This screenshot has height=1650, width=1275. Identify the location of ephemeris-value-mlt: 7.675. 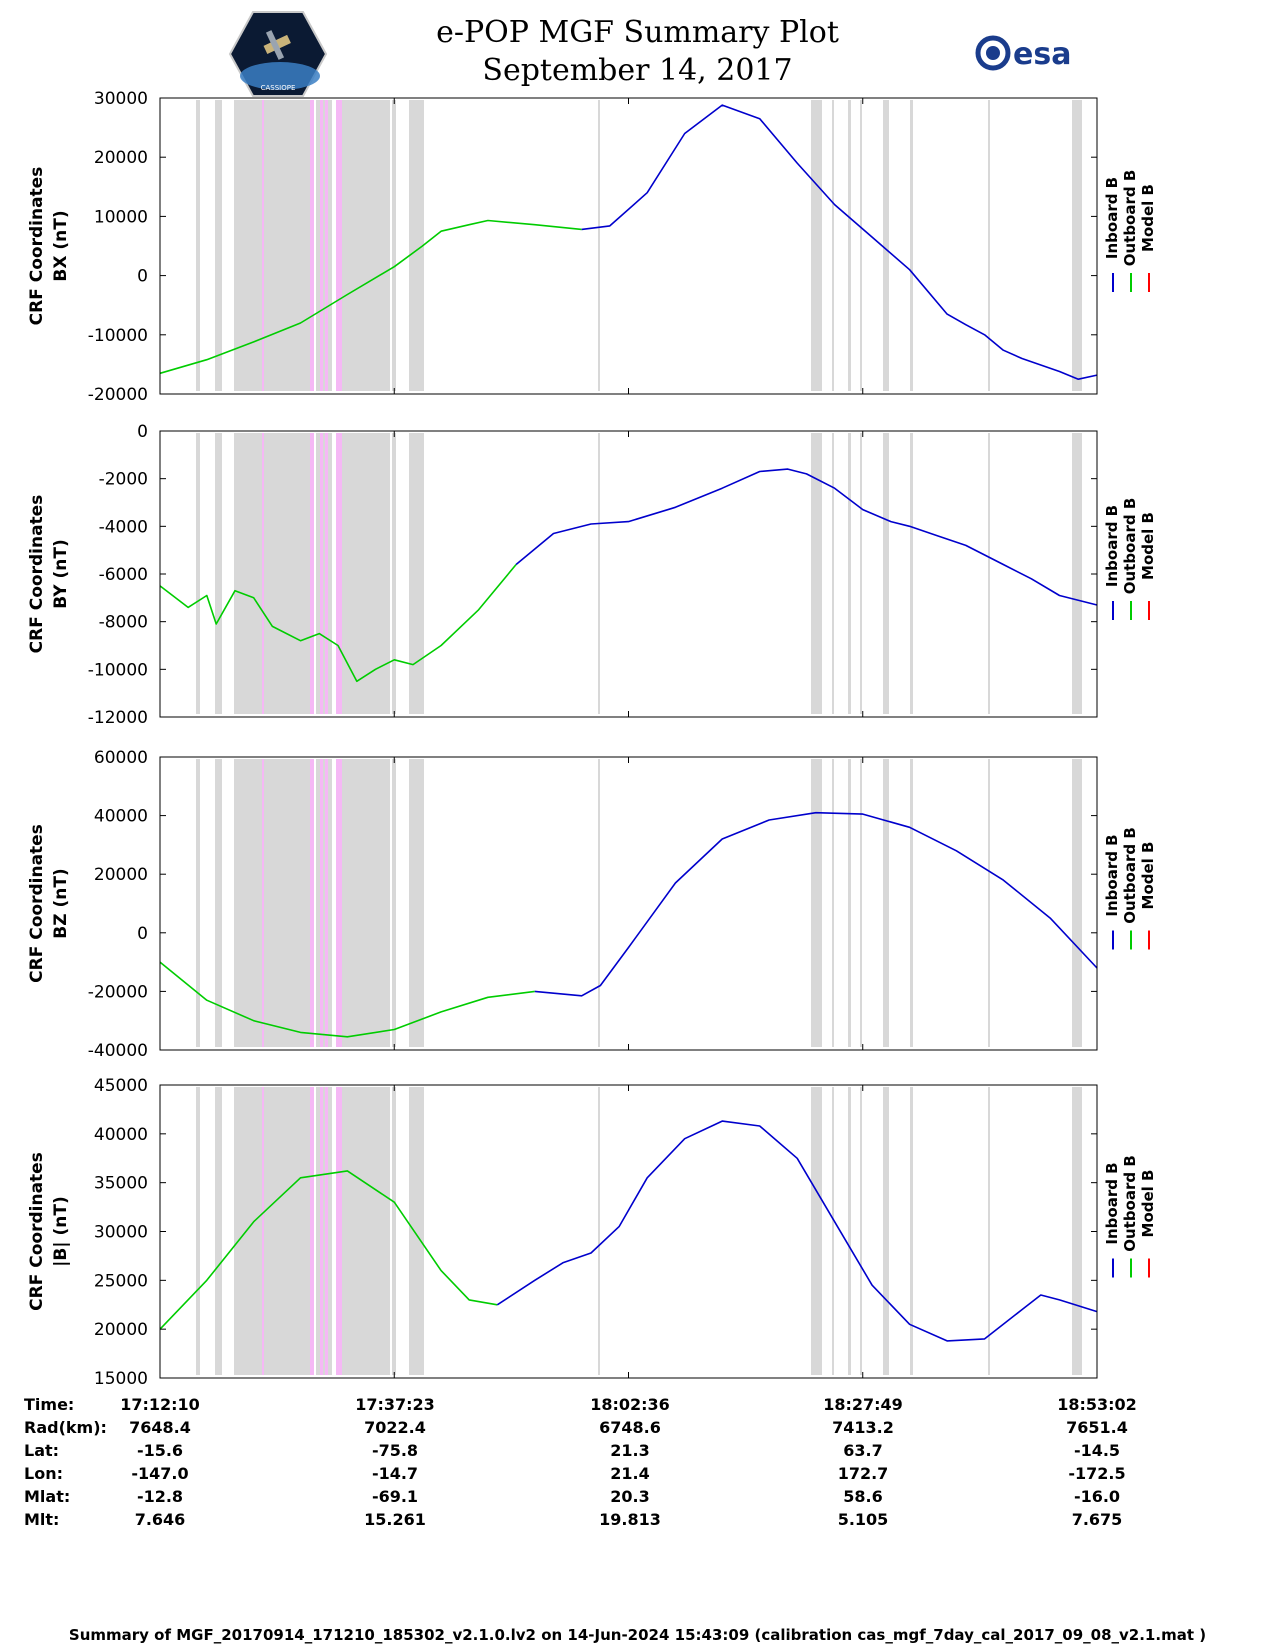
(1097, 1519).